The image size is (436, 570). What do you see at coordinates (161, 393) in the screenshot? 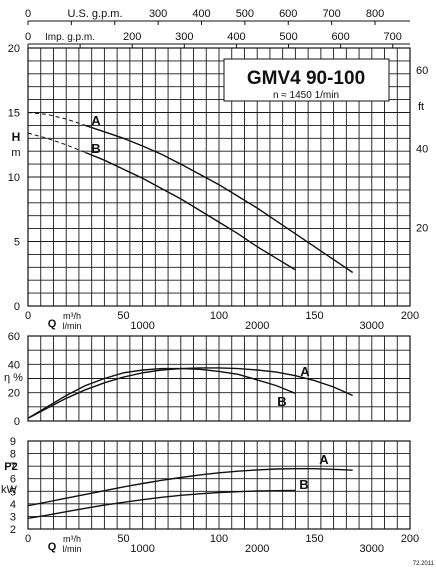
I see `eff-curve-B` at bounding box center [161, 393].